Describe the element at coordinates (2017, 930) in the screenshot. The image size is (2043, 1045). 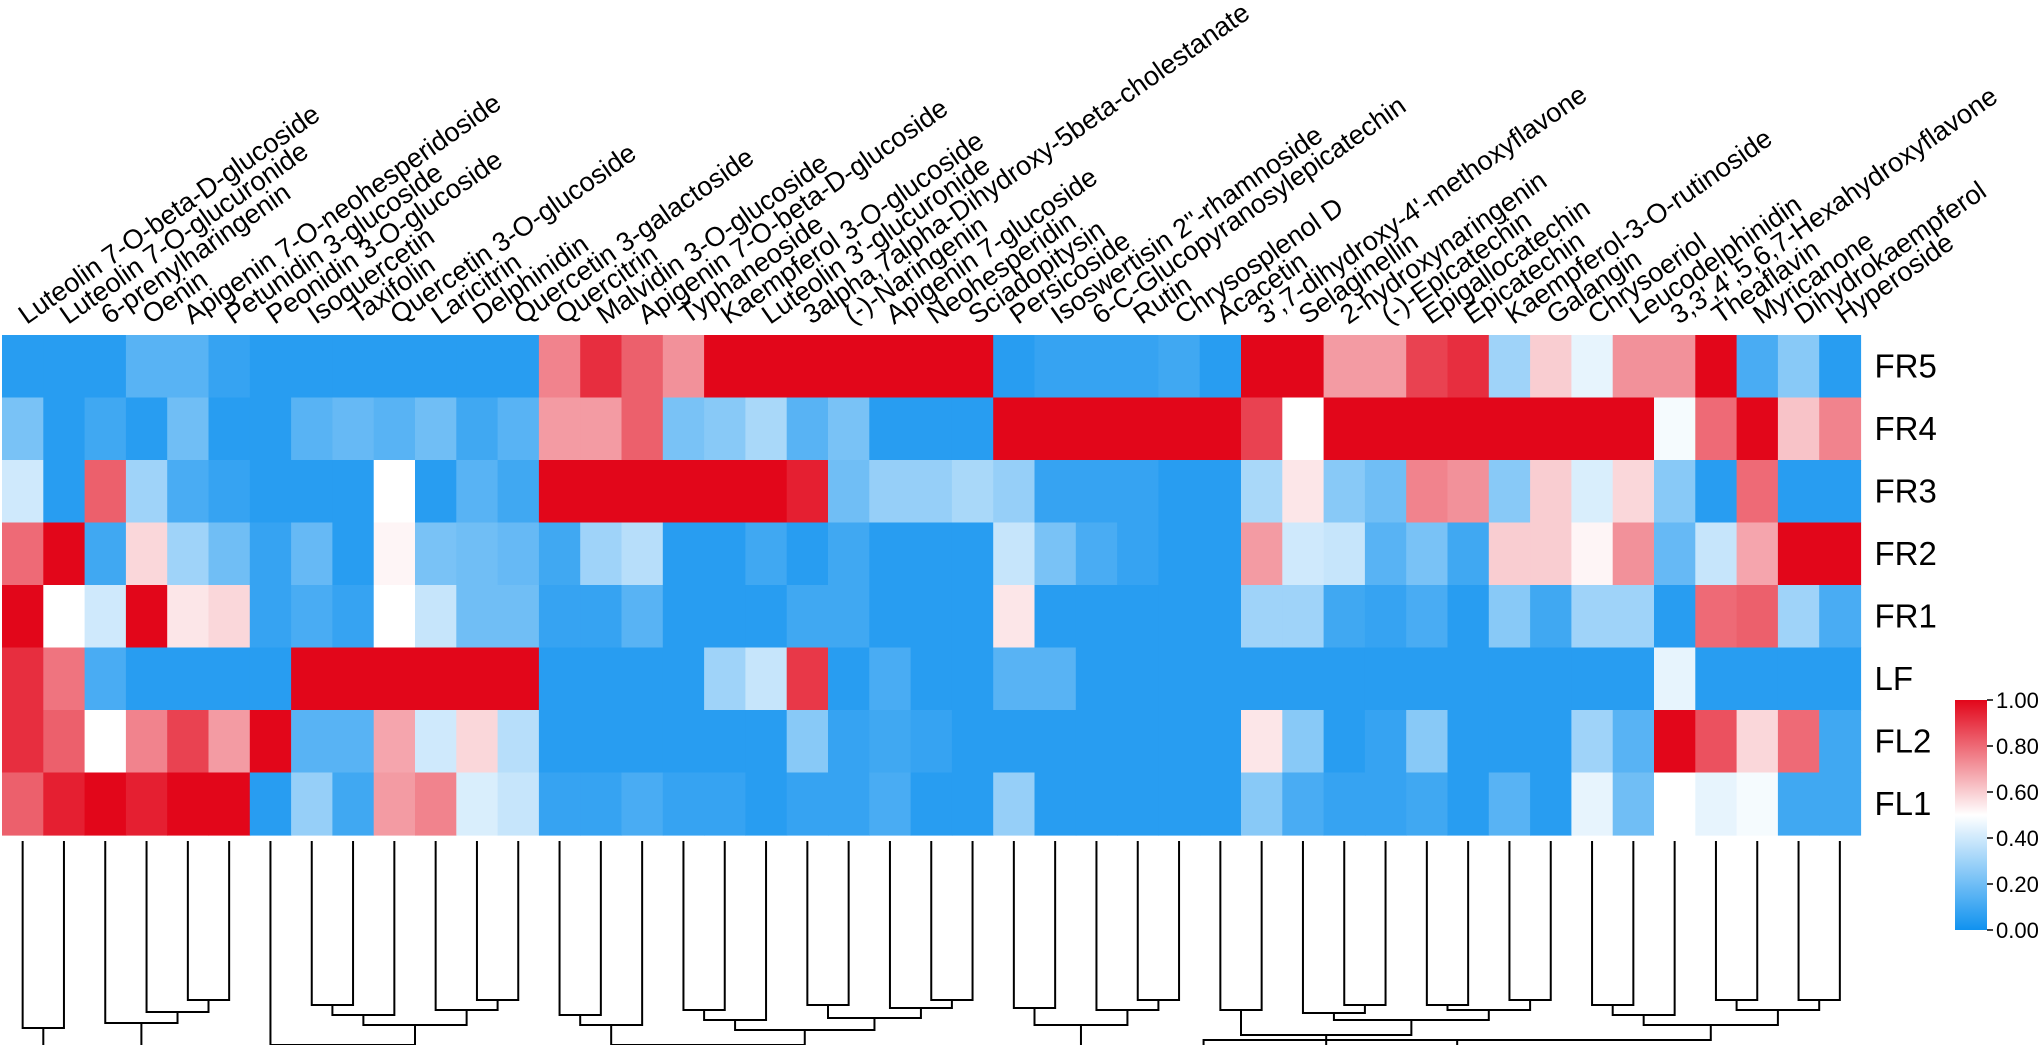
I see `colorbar-tick-label: 0.00` at that location.